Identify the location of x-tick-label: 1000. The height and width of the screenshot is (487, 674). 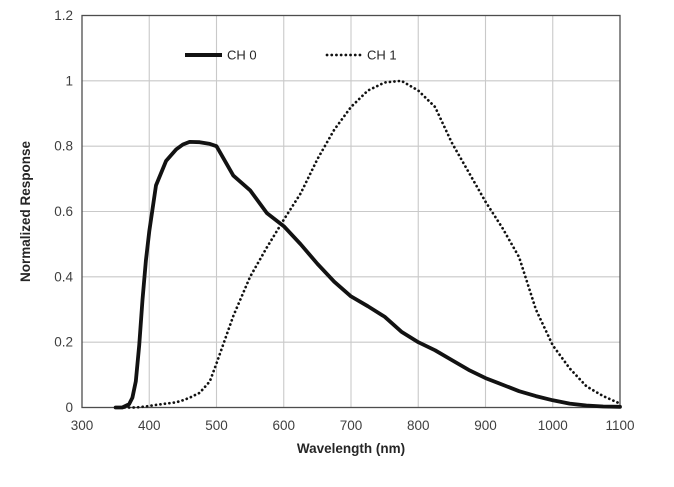
(553, 425).